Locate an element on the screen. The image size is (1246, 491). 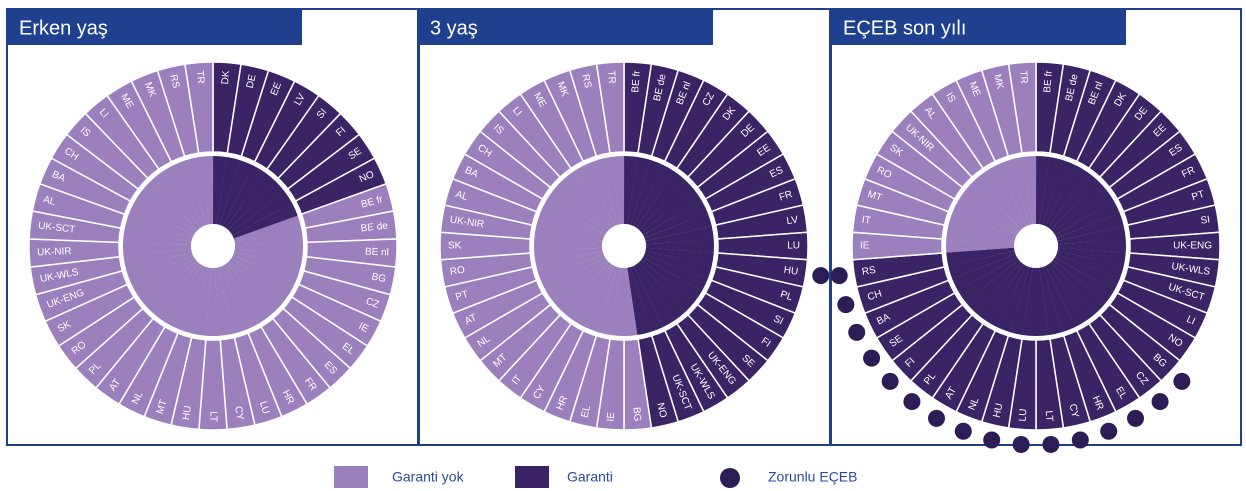
country-label: MT is located at coordinates (162, 406).